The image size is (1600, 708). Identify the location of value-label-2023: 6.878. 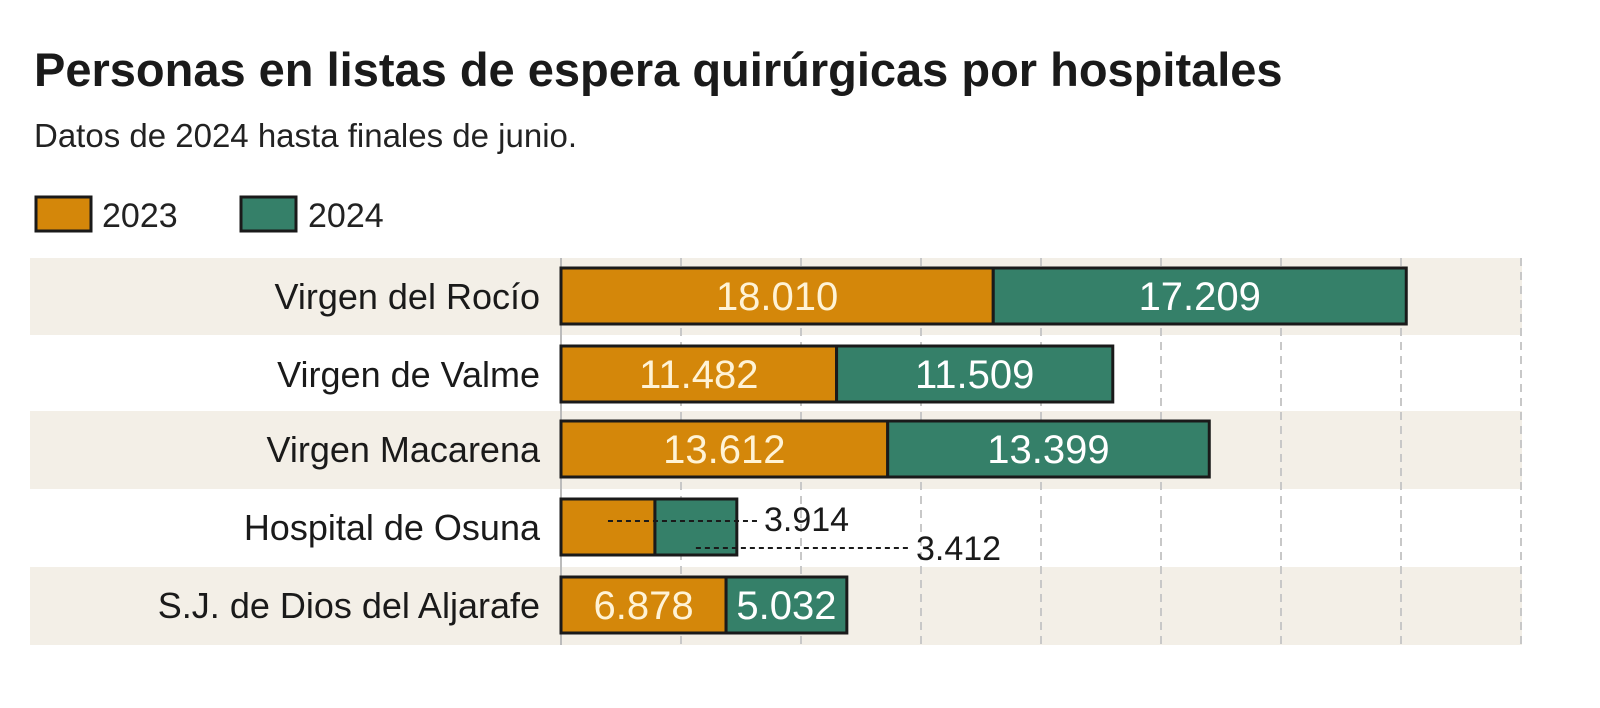
(643, 606).